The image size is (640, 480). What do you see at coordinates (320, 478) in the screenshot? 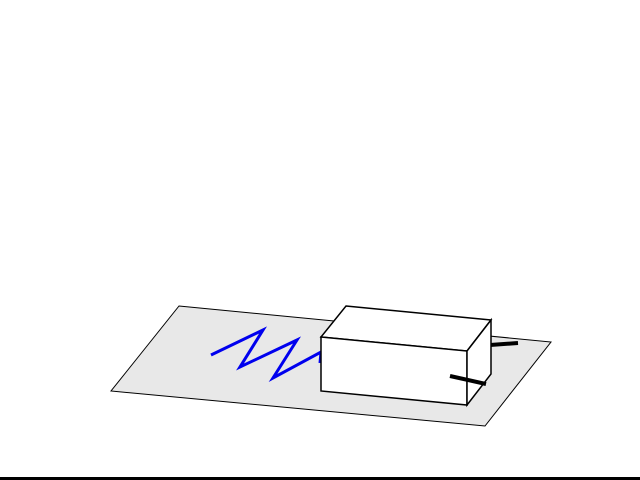
I see `bottom-border` at bounding box center [320, 478].